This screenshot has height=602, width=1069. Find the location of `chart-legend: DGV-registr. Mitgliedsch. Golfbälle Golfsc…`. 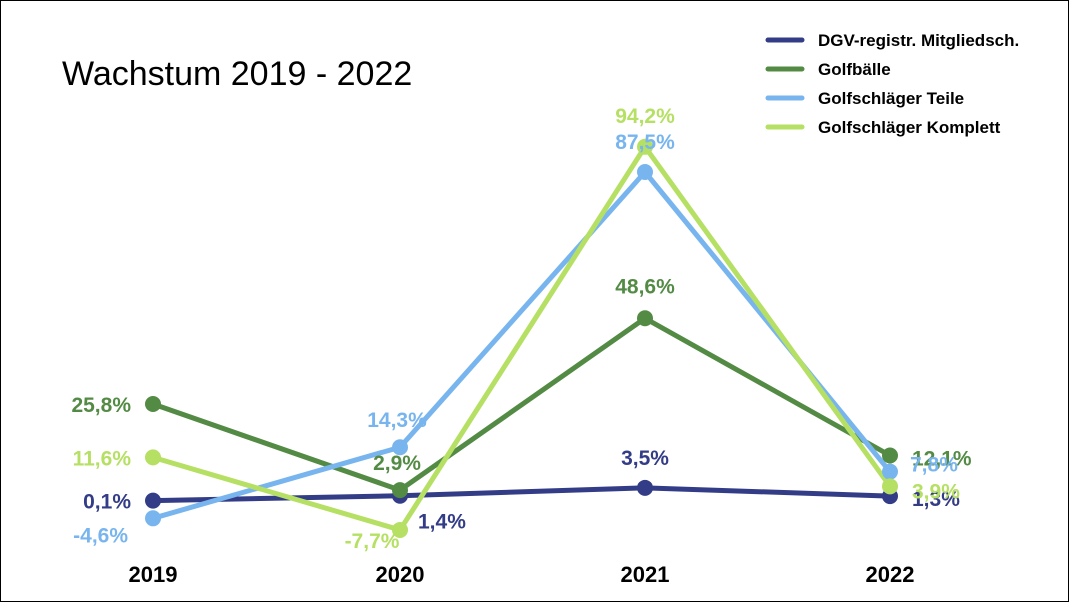

chart-legend: DGV-registr. Mitgliedsch. Golfbälle Golfsc… is located at coordinates (892, 84).